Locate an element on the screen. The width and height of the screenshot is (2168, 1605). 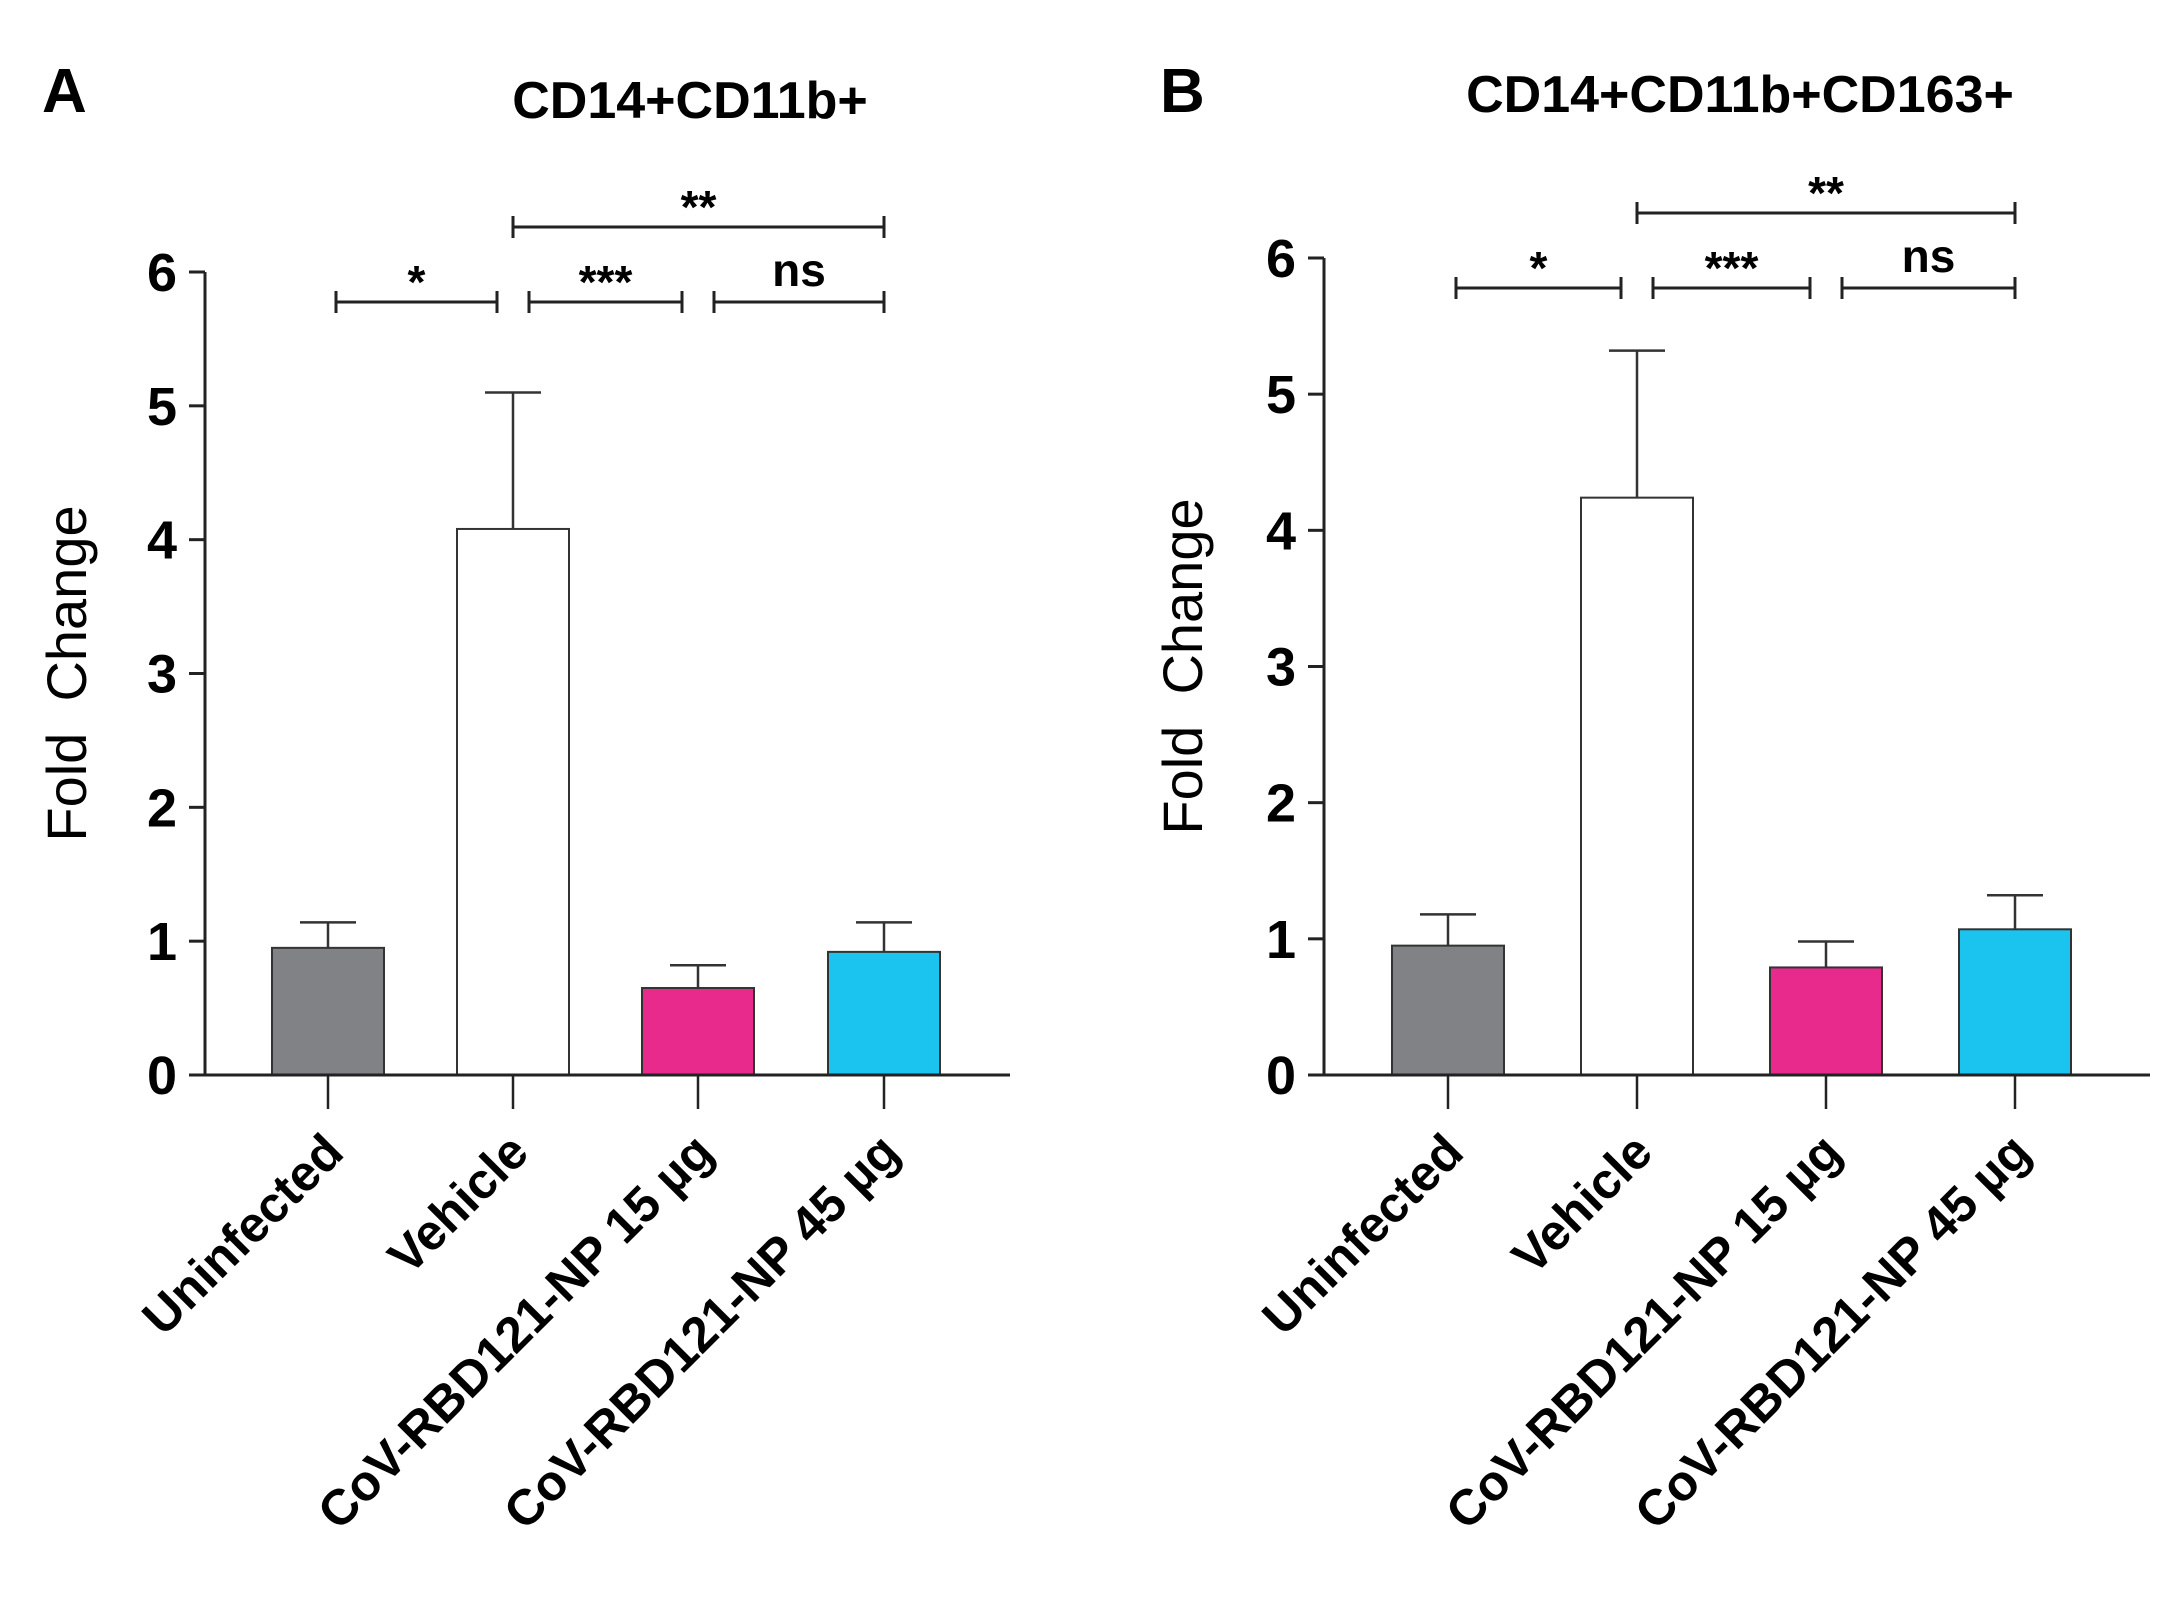
panel-letter: A is located at coordinates (64, 91).